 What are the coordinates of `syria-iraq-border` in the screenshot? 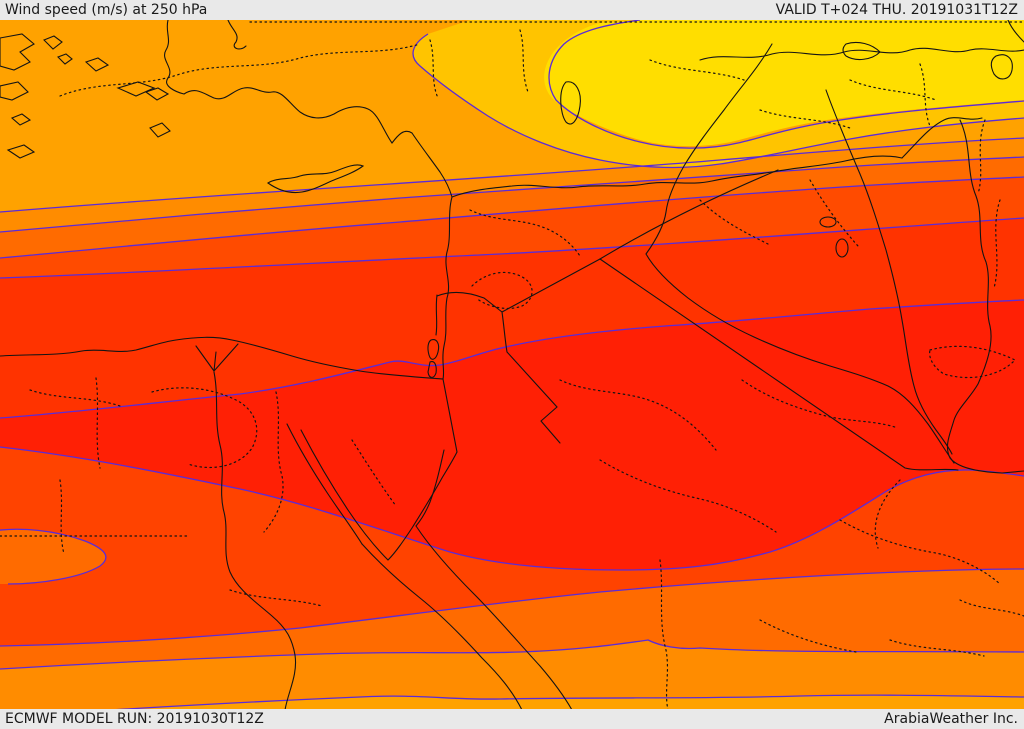 It's located at (689, 214).